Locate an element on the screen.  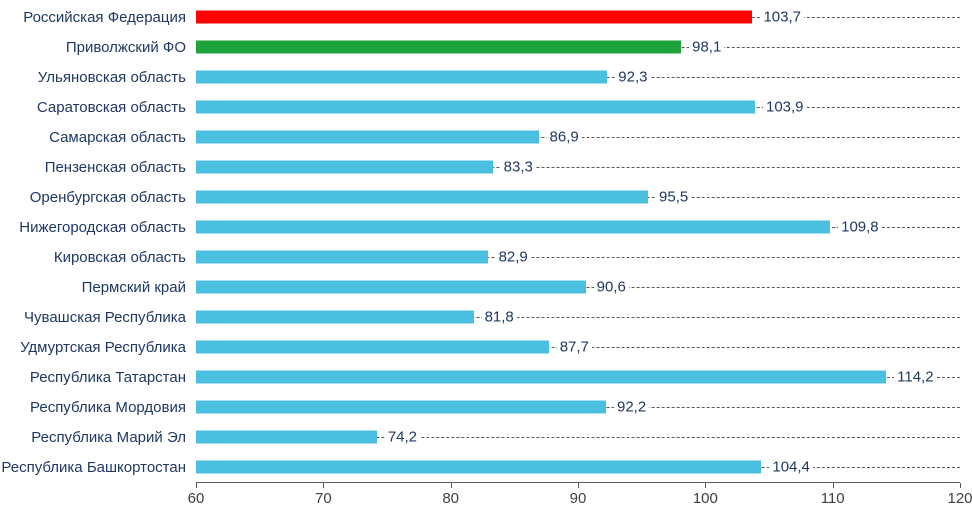
plot-area: 82,9 is located at coordinates (578, 257).